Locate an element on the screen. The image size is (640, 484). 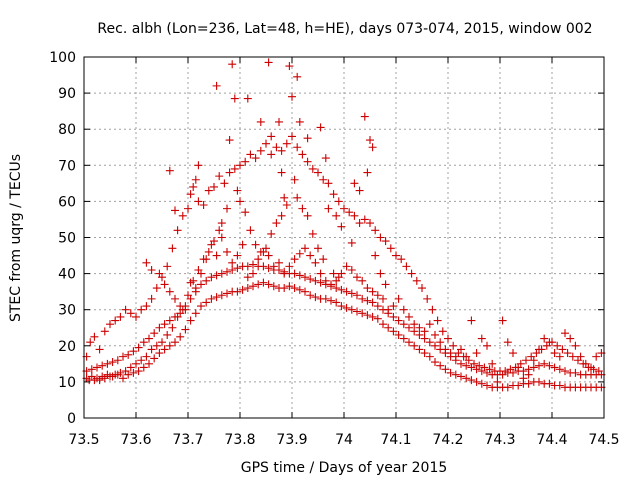
x-tick-label: 73.5 is located at coordinates (83, 440).